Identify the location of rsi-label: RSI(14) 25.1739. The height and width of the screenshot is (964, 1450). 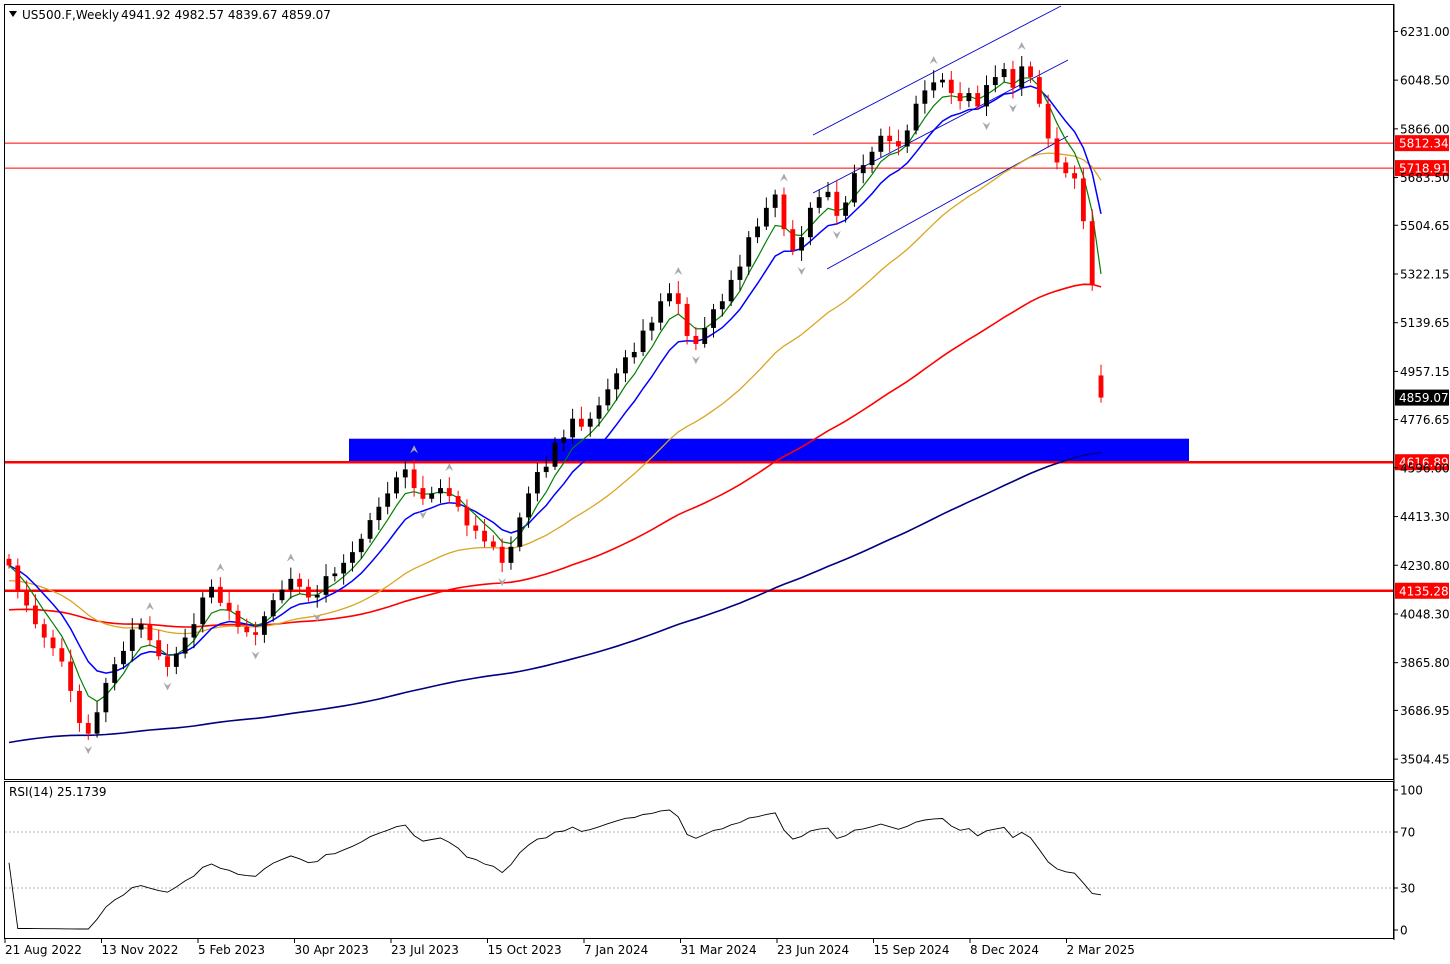
(58, 792).